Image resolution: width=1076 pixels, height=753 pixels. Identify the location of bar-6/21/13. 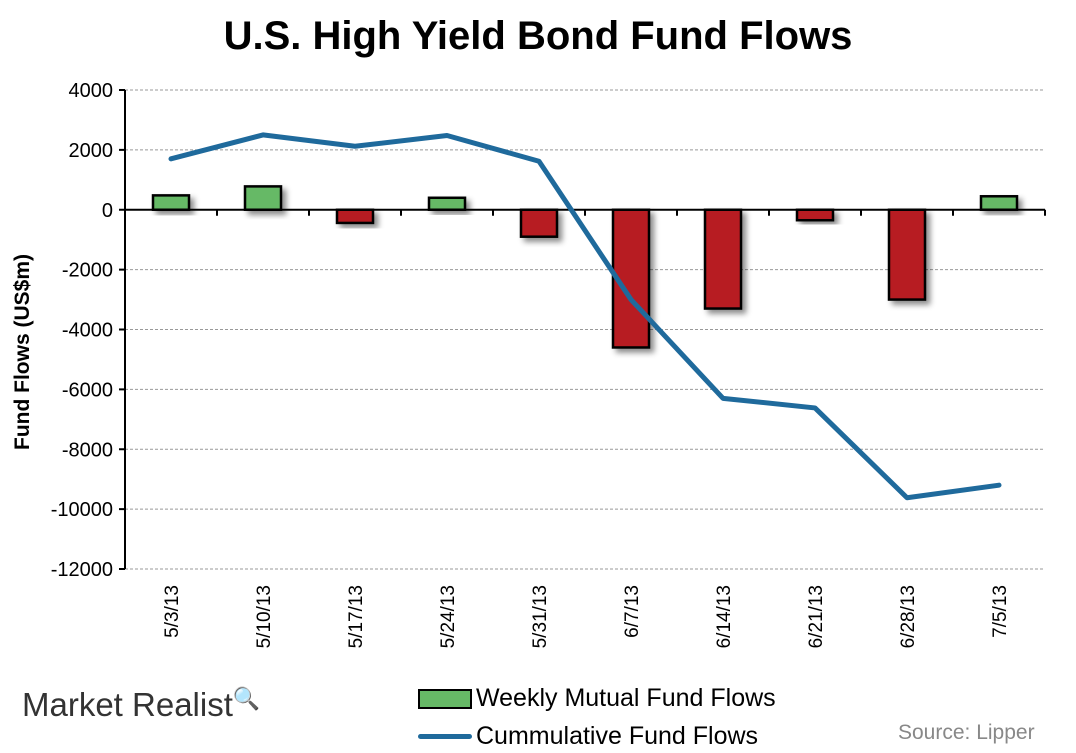
(815, 215).